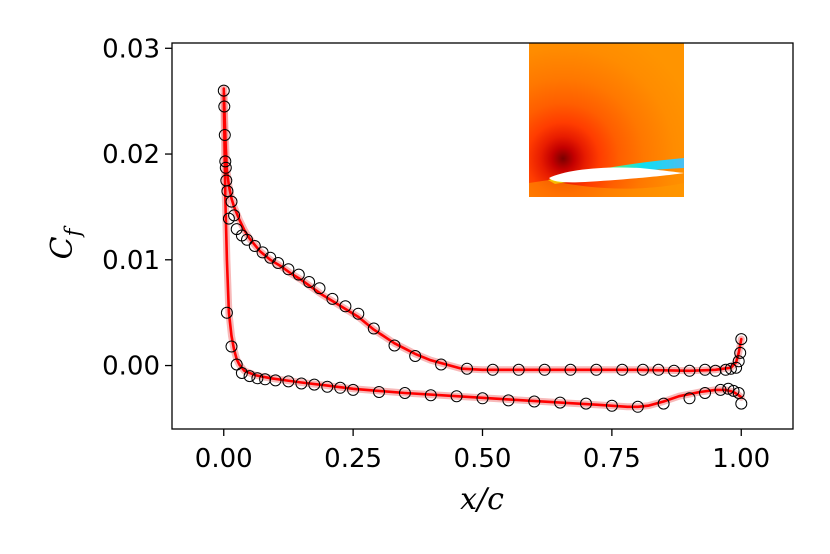  I want to click on x-tick-label: 0.50, so click(483, 459).